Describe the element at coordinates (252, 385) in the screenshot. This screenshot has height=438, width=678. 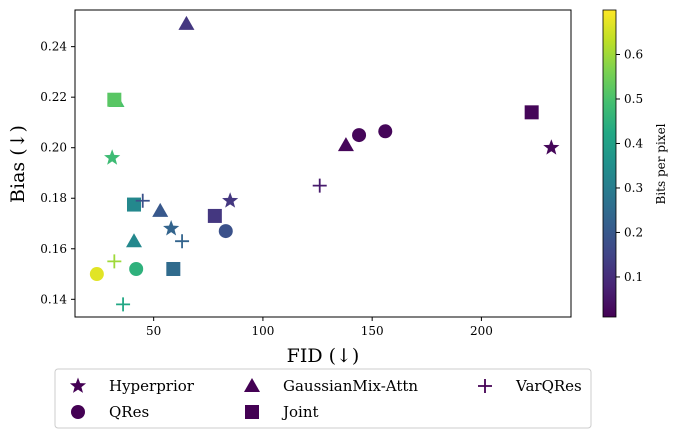
I see `legend-marker-gaussianmix-attn` at that location.